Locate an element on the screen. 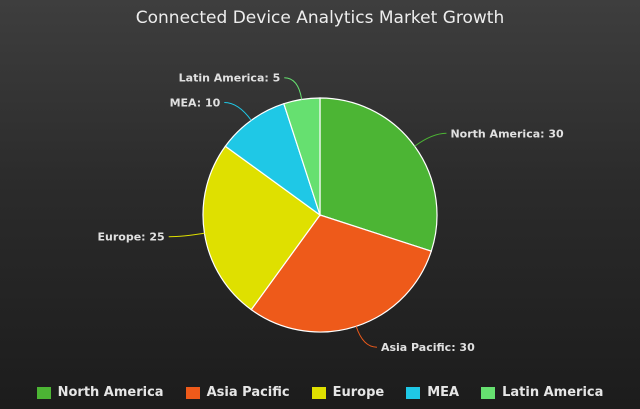  legend-item-mea: MEA is located at coordinates (432, 392).